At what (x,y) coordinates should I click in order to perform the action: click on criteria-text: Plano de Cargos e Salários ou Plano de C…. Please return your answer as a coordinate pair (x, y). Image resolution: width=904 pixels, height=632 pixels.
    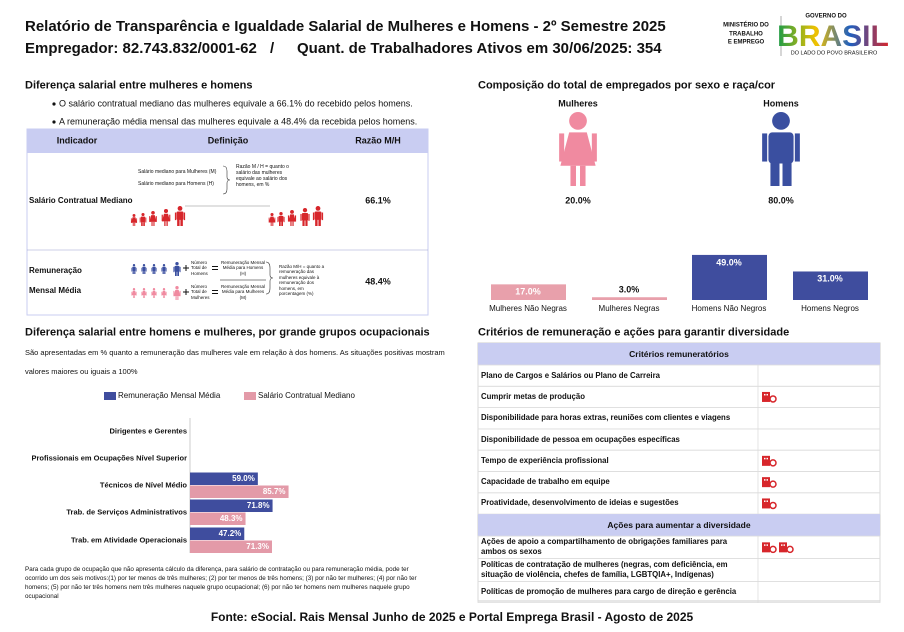
    Looking at the image, I should click on (570, 375).